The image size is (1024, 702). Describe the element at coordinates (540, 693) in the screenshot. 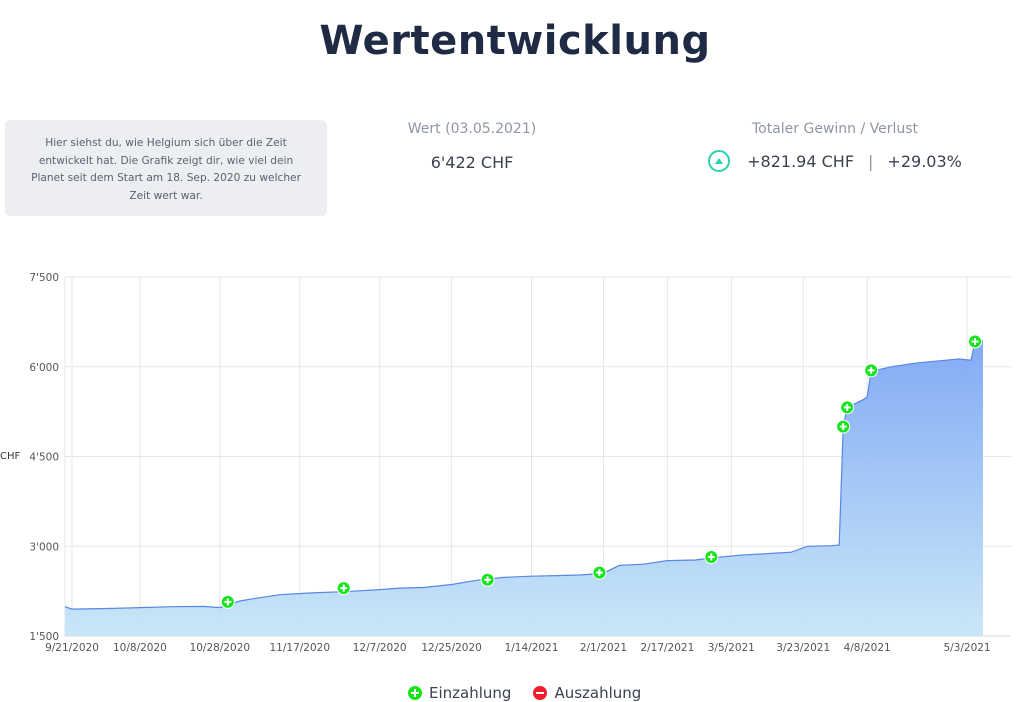

I see `minus-circle-icon` at that location.